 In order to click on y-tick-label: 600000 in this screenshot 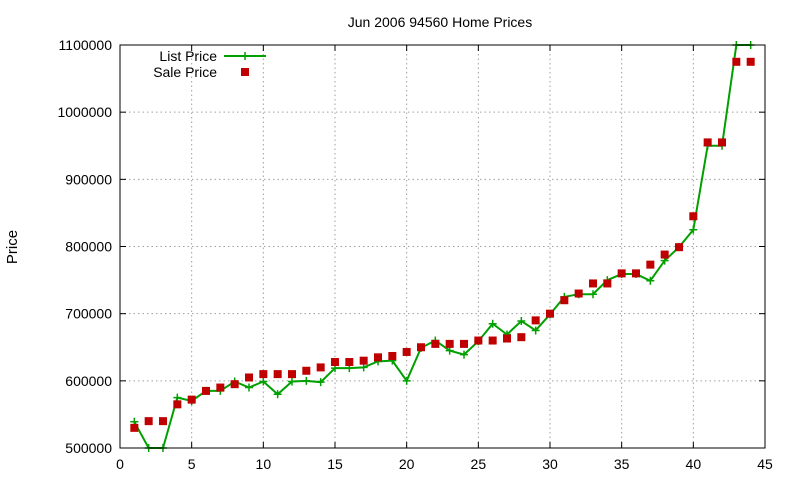, I will do `click(88, 381)`.